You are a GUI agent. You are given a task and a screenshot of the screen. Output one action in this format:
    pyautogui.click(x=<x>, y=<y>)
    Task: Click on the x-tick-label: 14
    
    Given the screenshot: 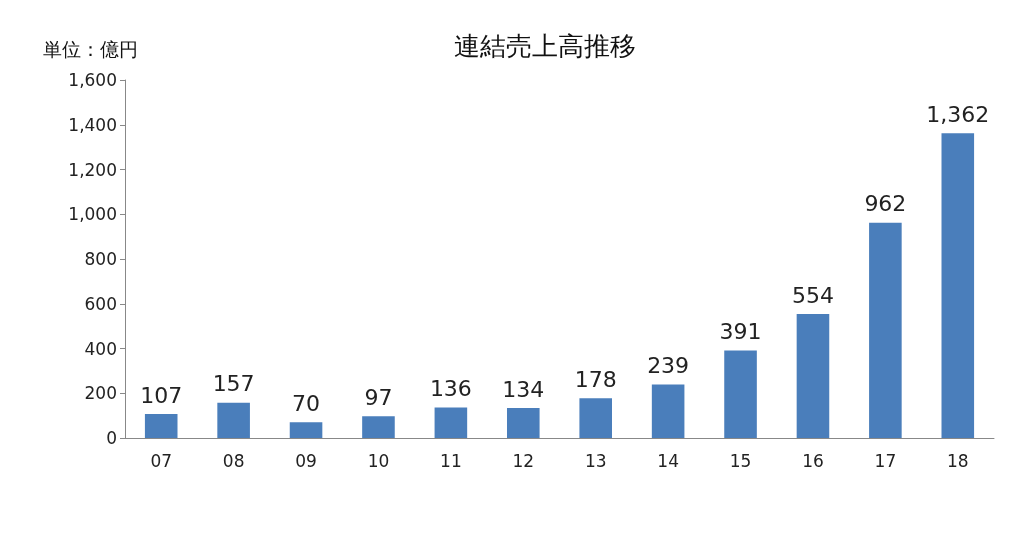 What is the action you would take?
    pyautogui.click(x=668, y=460)
    